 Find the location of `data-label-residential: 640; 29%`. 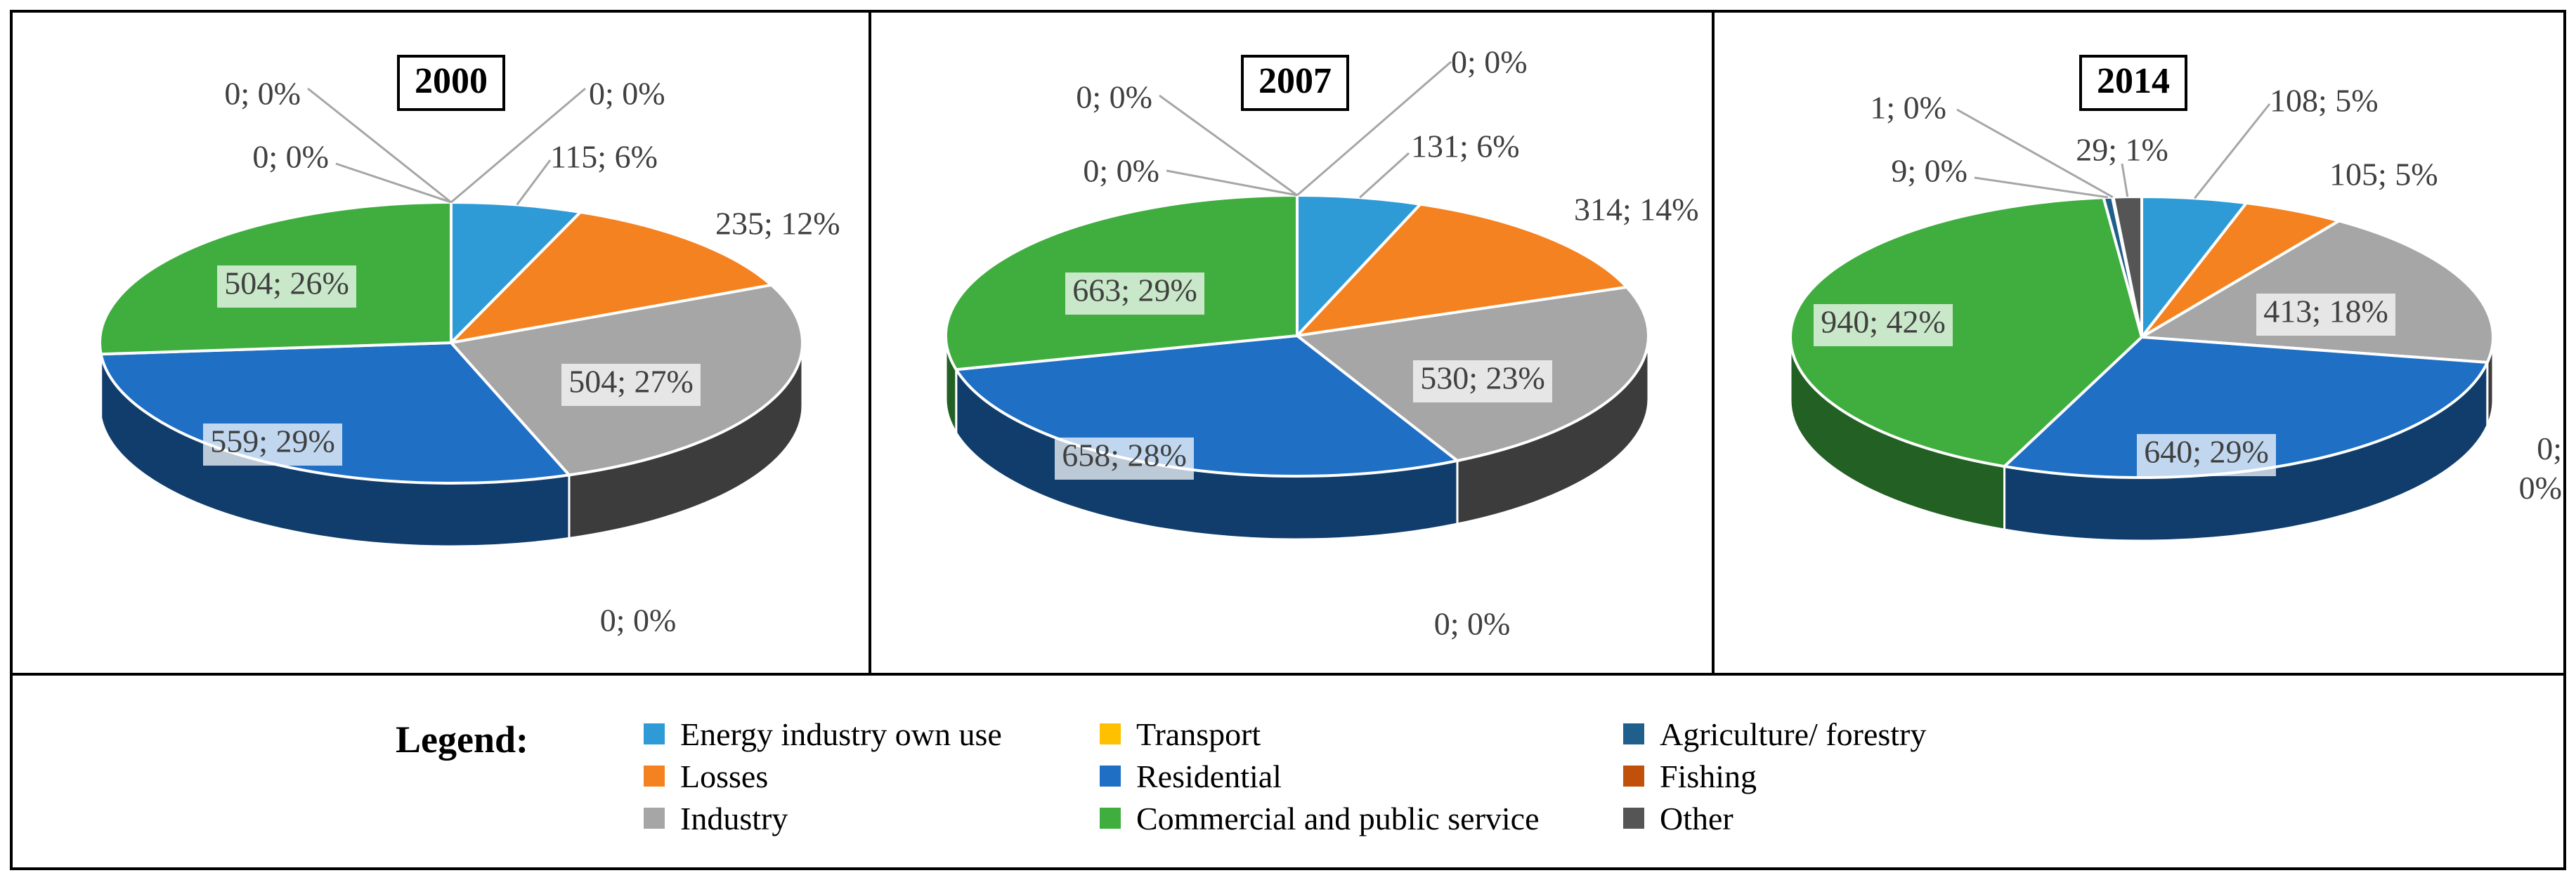

data-label-residential: 640; 29% is located at coordinates (2206, 455).